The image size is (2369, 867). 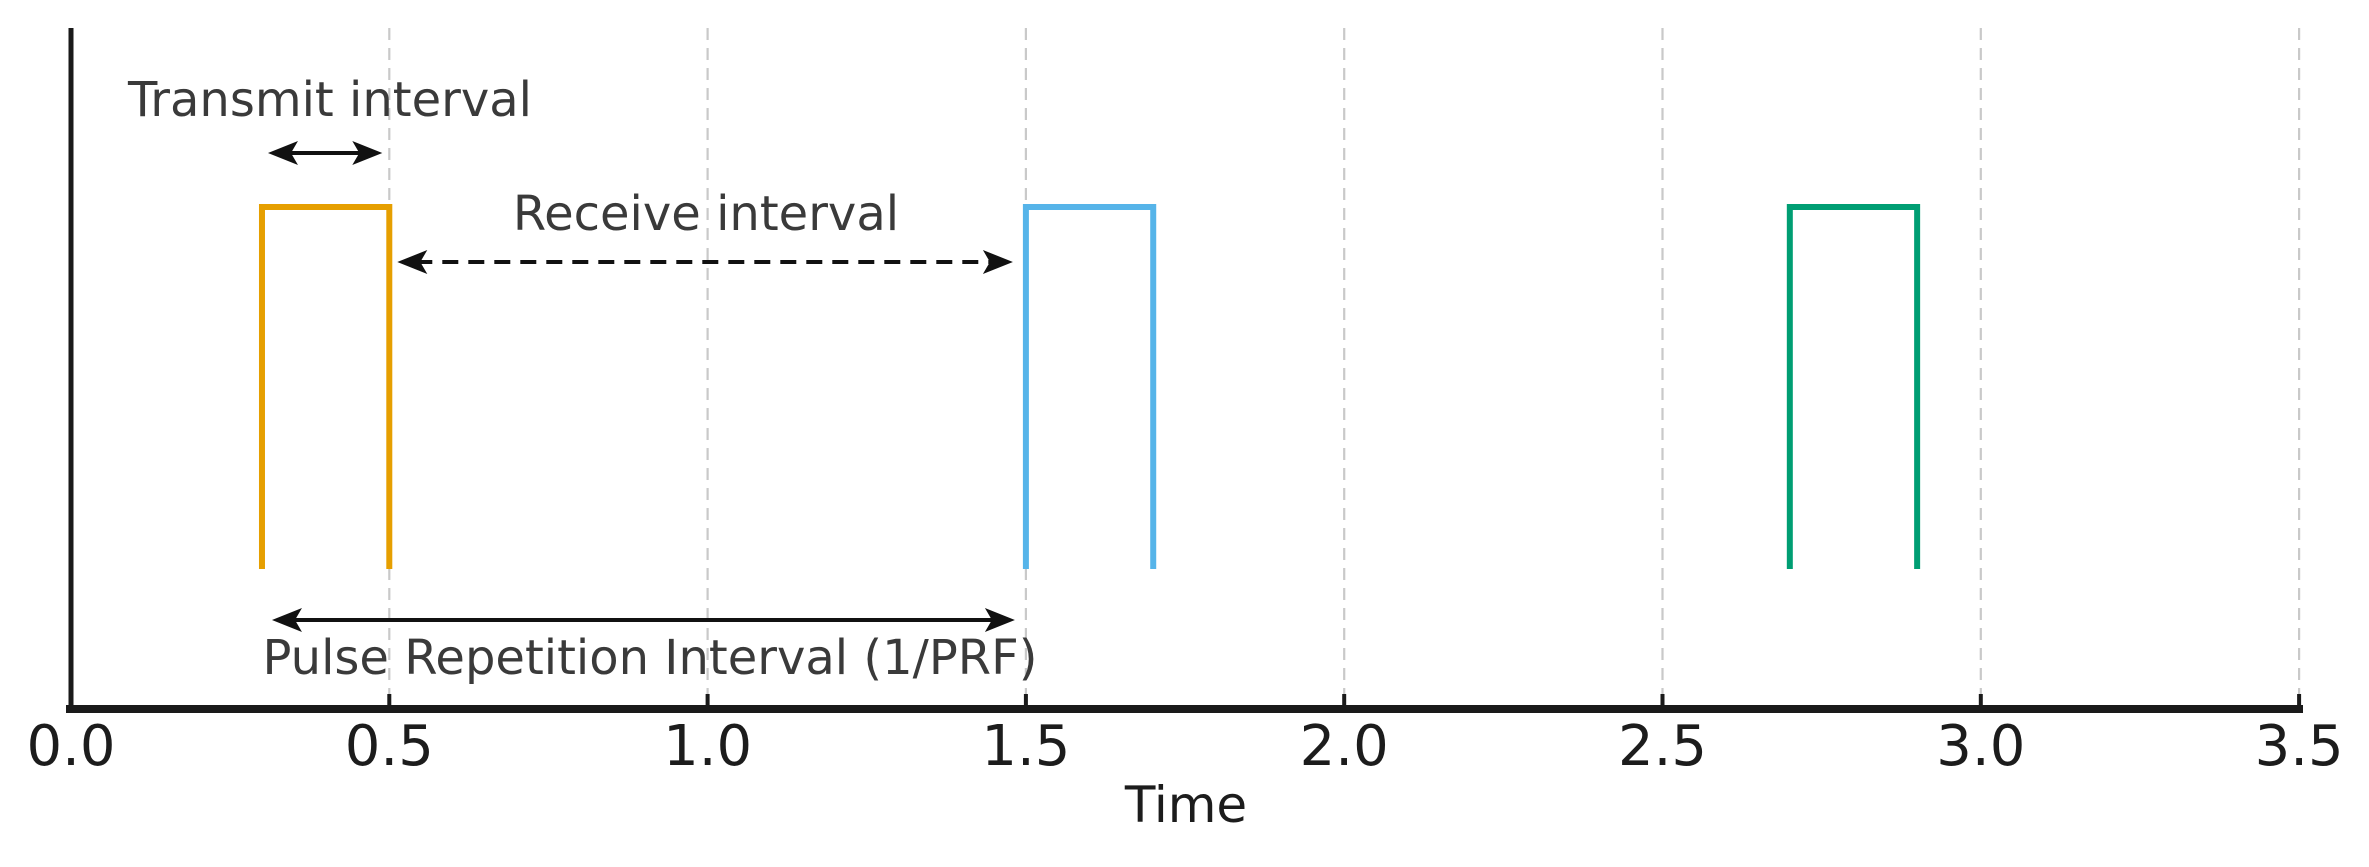 I want to click on x-tick-label: 0.0, so click(x=71, y=746).